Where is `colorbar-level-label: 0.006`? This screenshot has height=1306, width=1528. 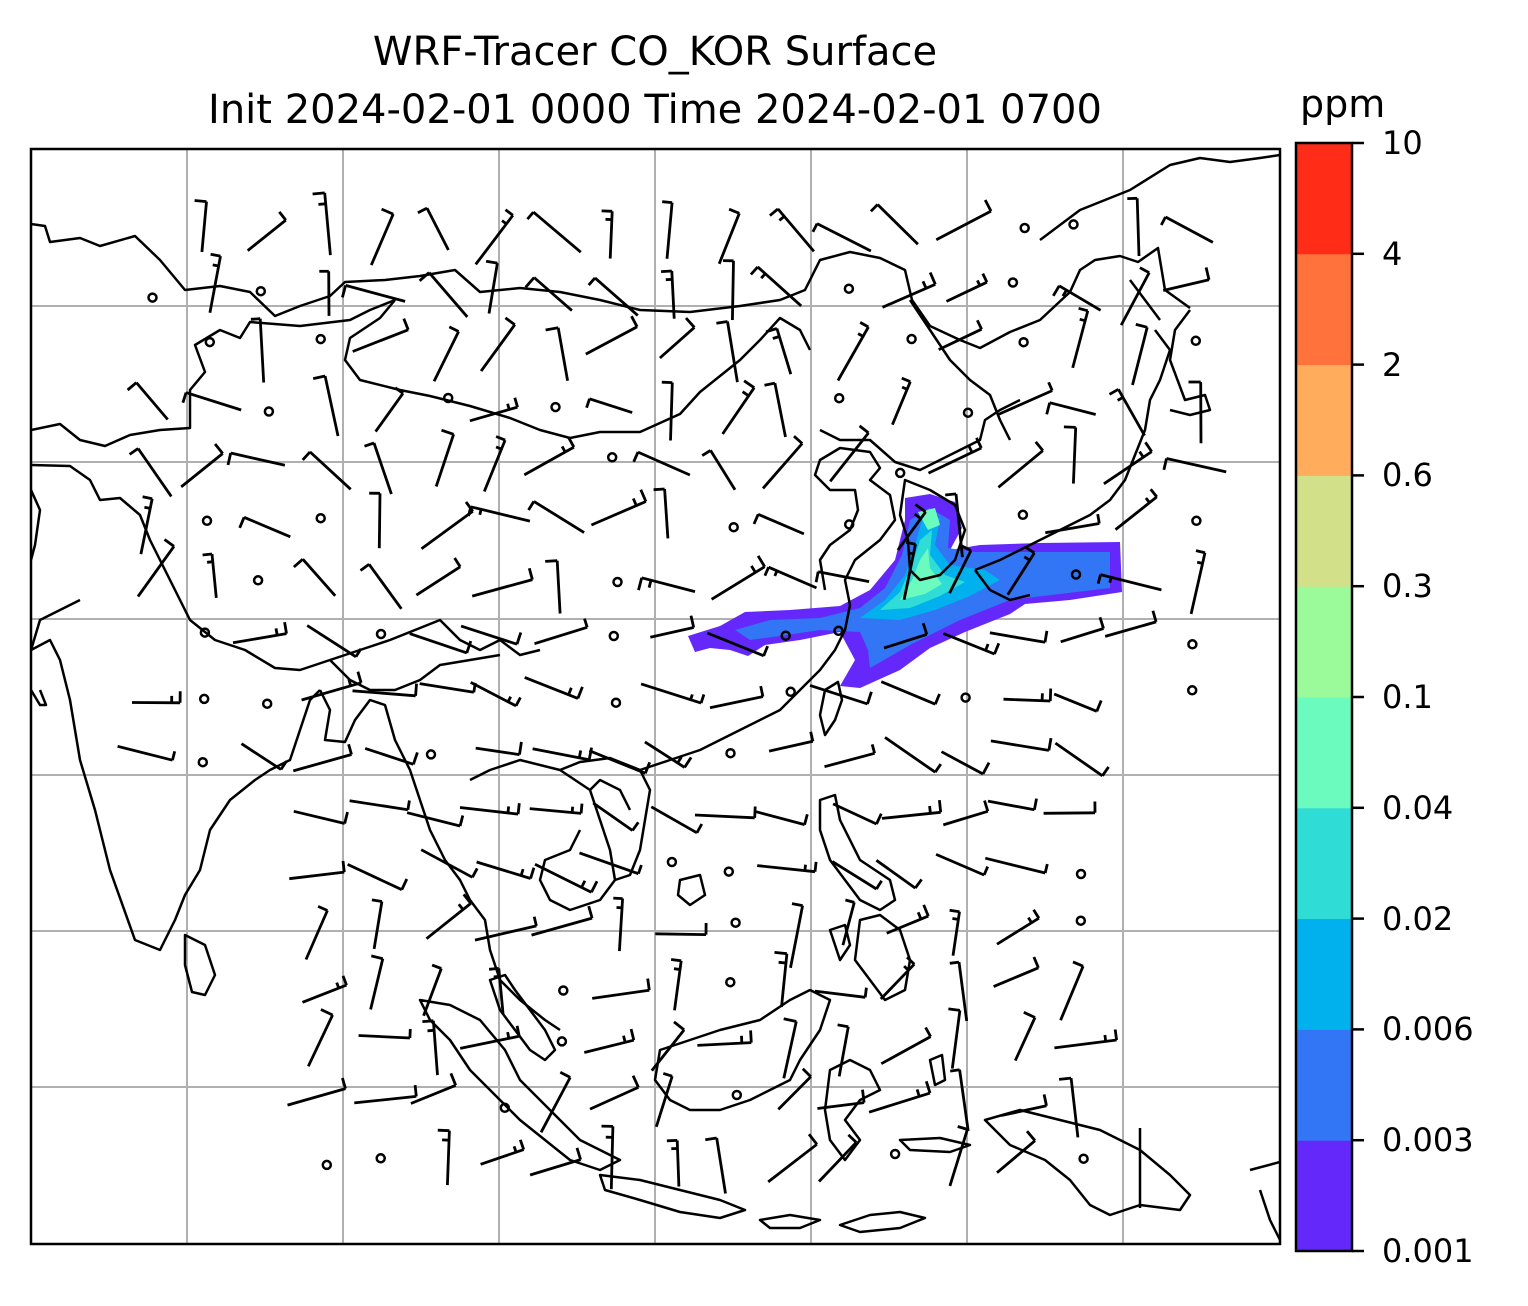
colorbar-level-label: 0.006 is located at coordinates (1428, 1029).